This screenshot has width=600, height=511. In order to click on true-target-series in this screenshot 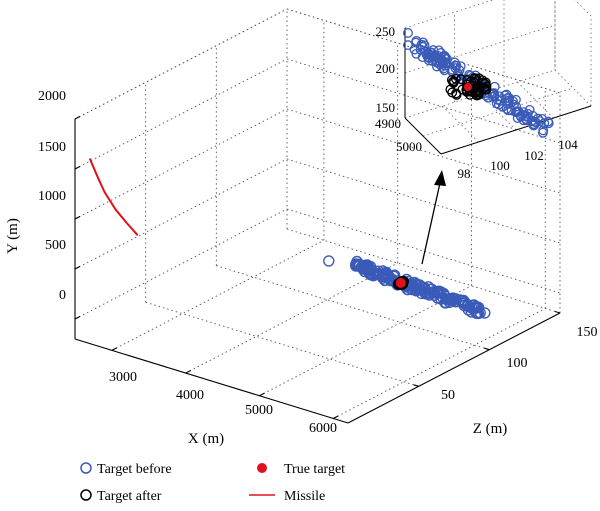, I will do `click(400, 282)`.